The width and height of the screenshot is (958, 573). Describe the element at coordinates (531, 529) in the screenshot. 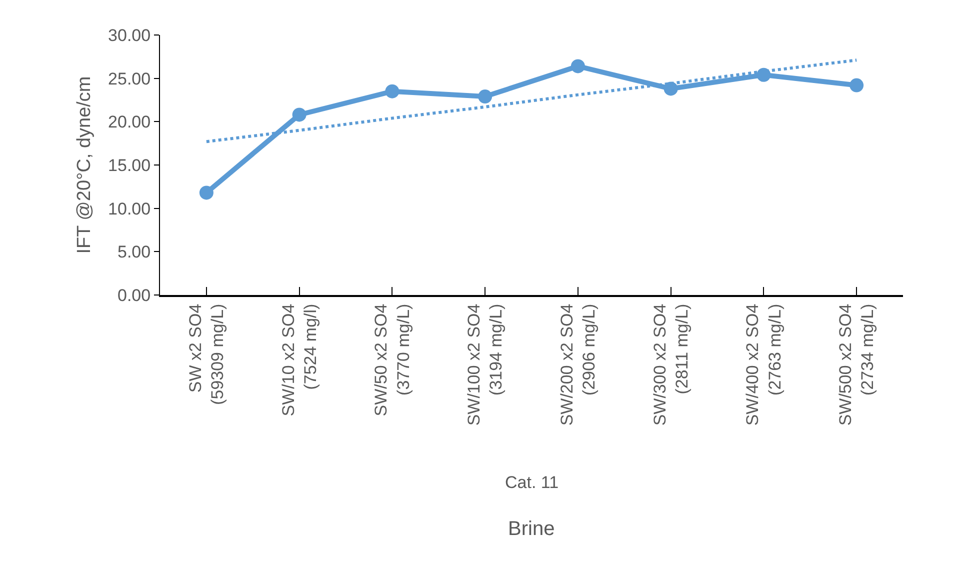

I see `x-axis-title: Brine` at that location.